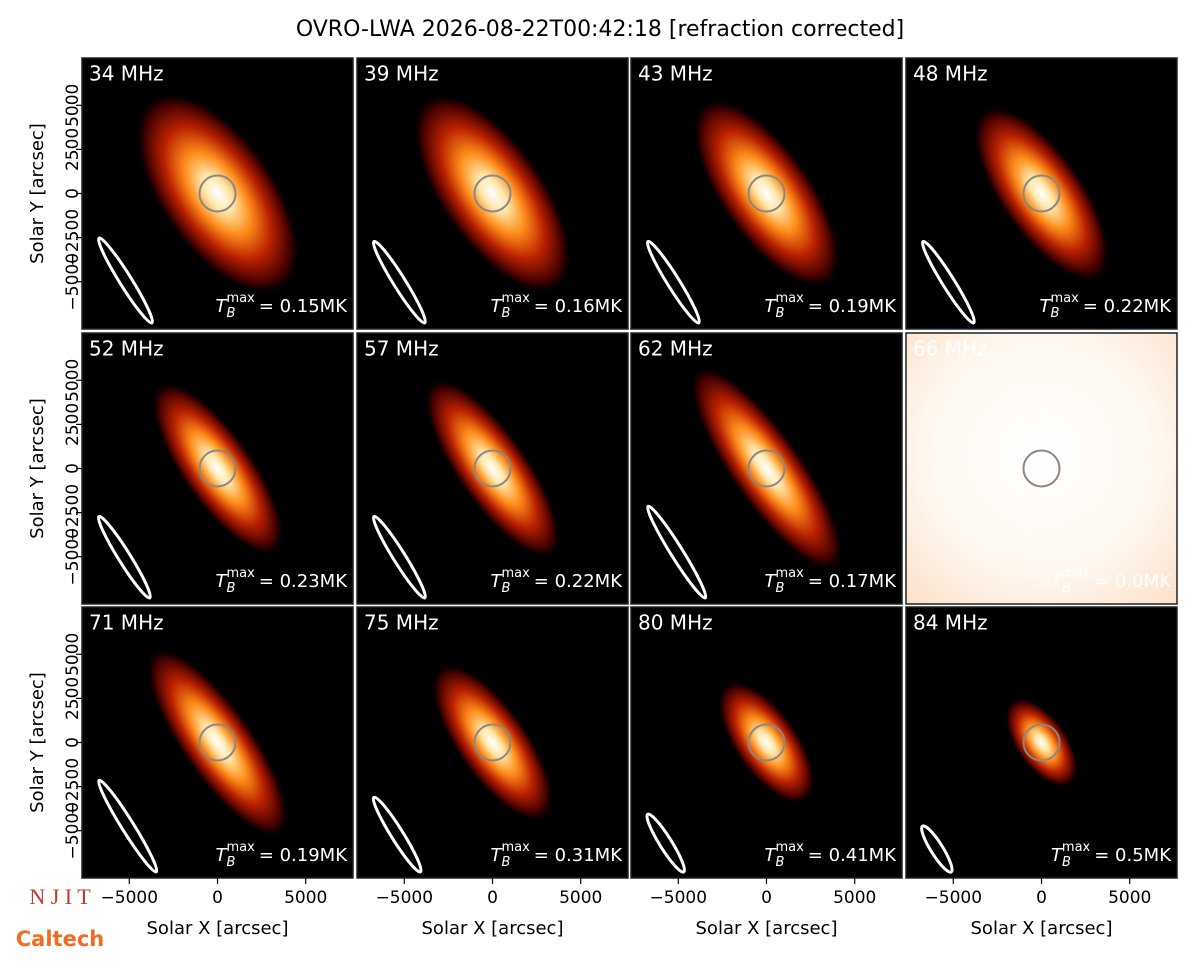 The width and height of the screenshot is (1200, 975). I want to click on peak-value: = 0.0MK, so click(1133, 581).